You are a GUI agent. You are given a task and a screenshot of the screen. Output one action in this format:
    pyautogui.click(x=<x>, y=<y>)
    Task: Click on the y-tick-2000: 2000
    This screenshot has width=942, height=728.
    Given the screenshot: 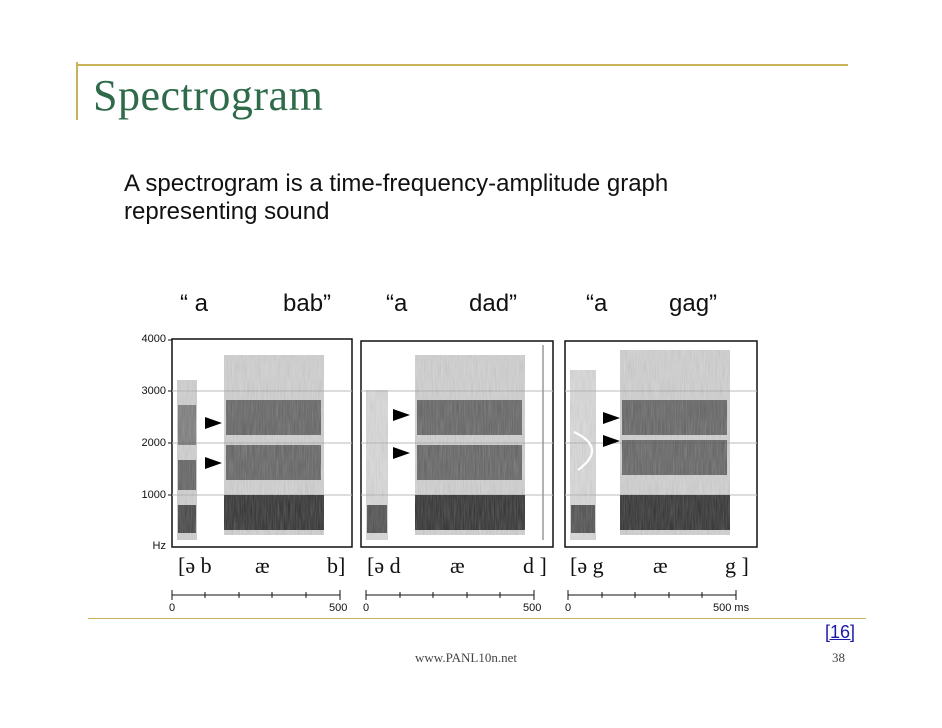 What is the action you would take?
    pyautogui.click(x=153, y=443)
    